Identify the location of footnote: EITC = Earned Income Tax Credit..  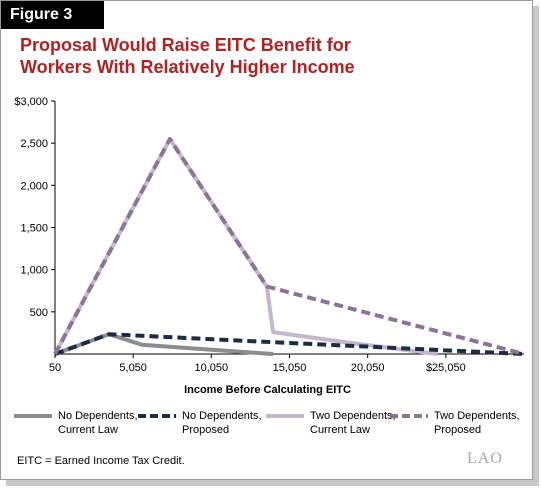
(101, 461).